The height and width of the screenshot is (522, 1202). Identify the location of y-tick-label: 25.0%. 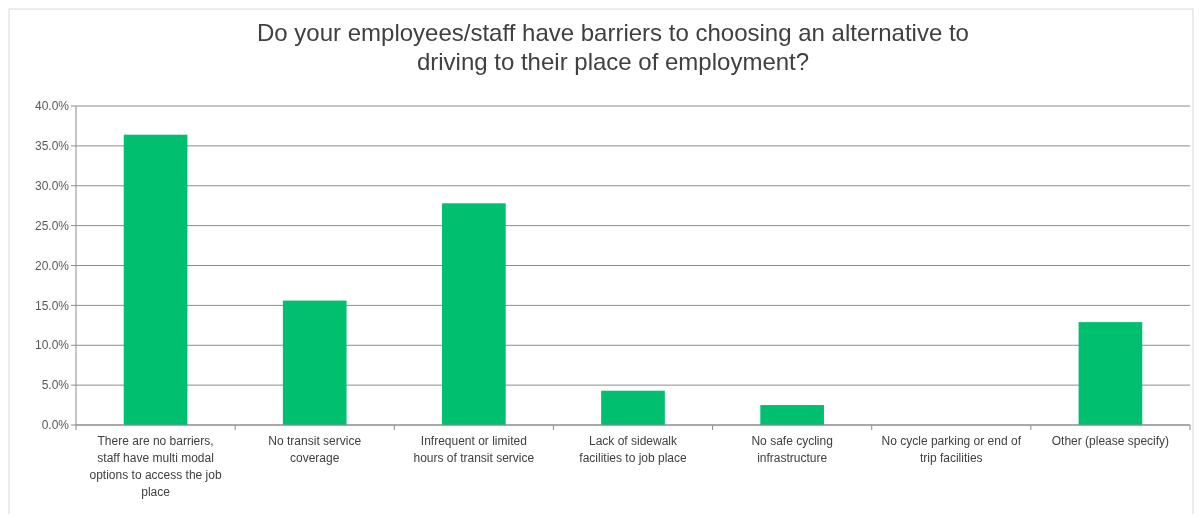
(52, 225).